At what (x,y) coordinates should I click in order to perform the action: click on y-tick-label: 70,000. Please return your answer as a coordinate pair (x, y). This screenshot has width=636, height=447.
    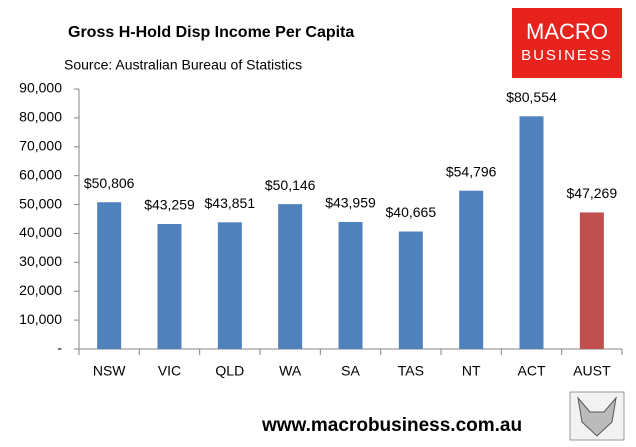
    Looking at the image, I should click on (40, 145).